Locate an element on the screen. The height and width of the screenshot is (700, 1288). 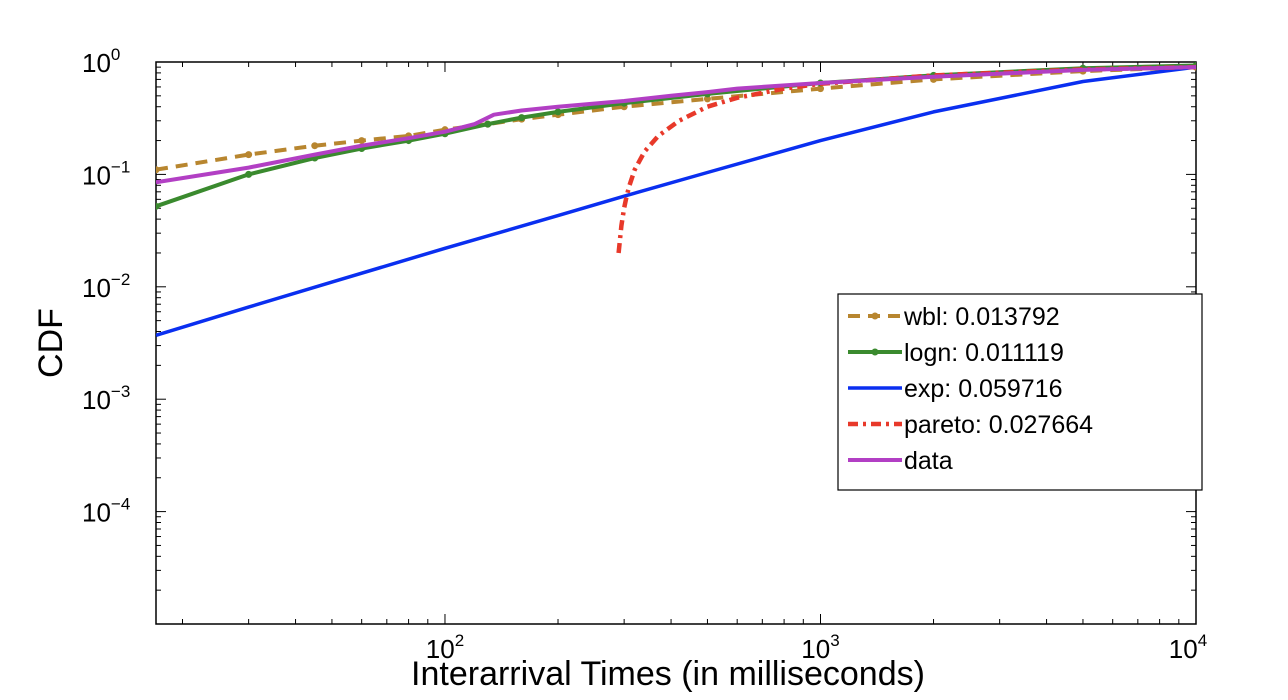
x-tick-label: 10⁴ is located at coordinates (1188, 647).